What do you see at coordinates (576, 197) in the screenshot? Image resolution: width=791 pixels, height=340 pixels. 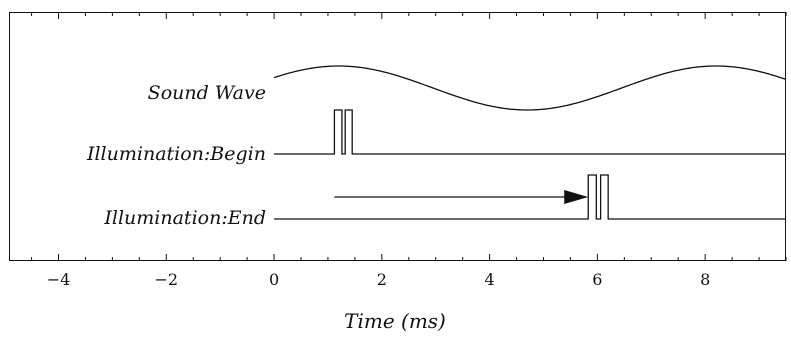 I see `delay-arrowhead` at bounding box center [576, 197].